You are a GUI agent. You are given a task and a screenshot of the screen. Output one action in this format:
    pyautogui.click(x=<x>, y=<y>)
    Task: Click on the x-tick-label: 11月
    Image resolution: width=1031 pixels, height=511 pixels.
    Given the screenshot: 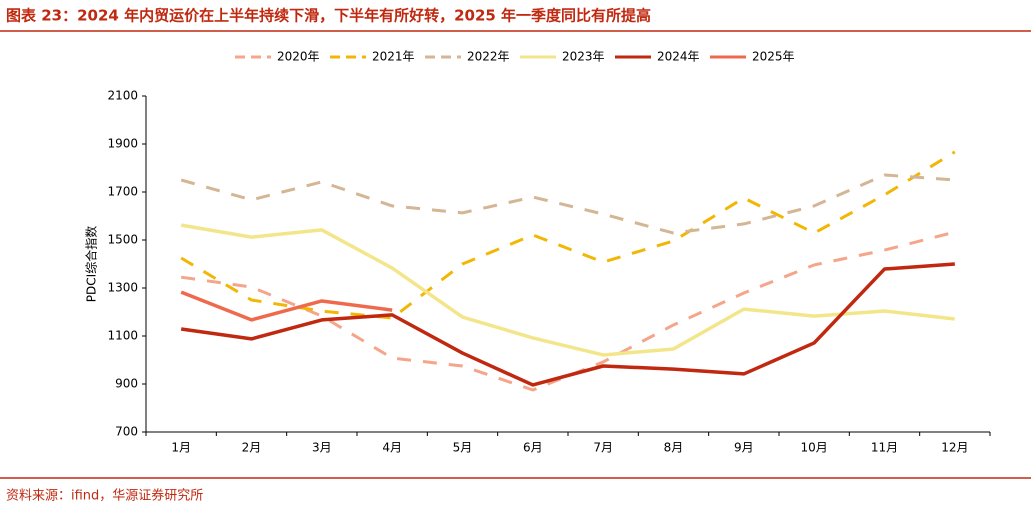 What is the action you would take?
    pyautogui.click(x=884, y=448)
    